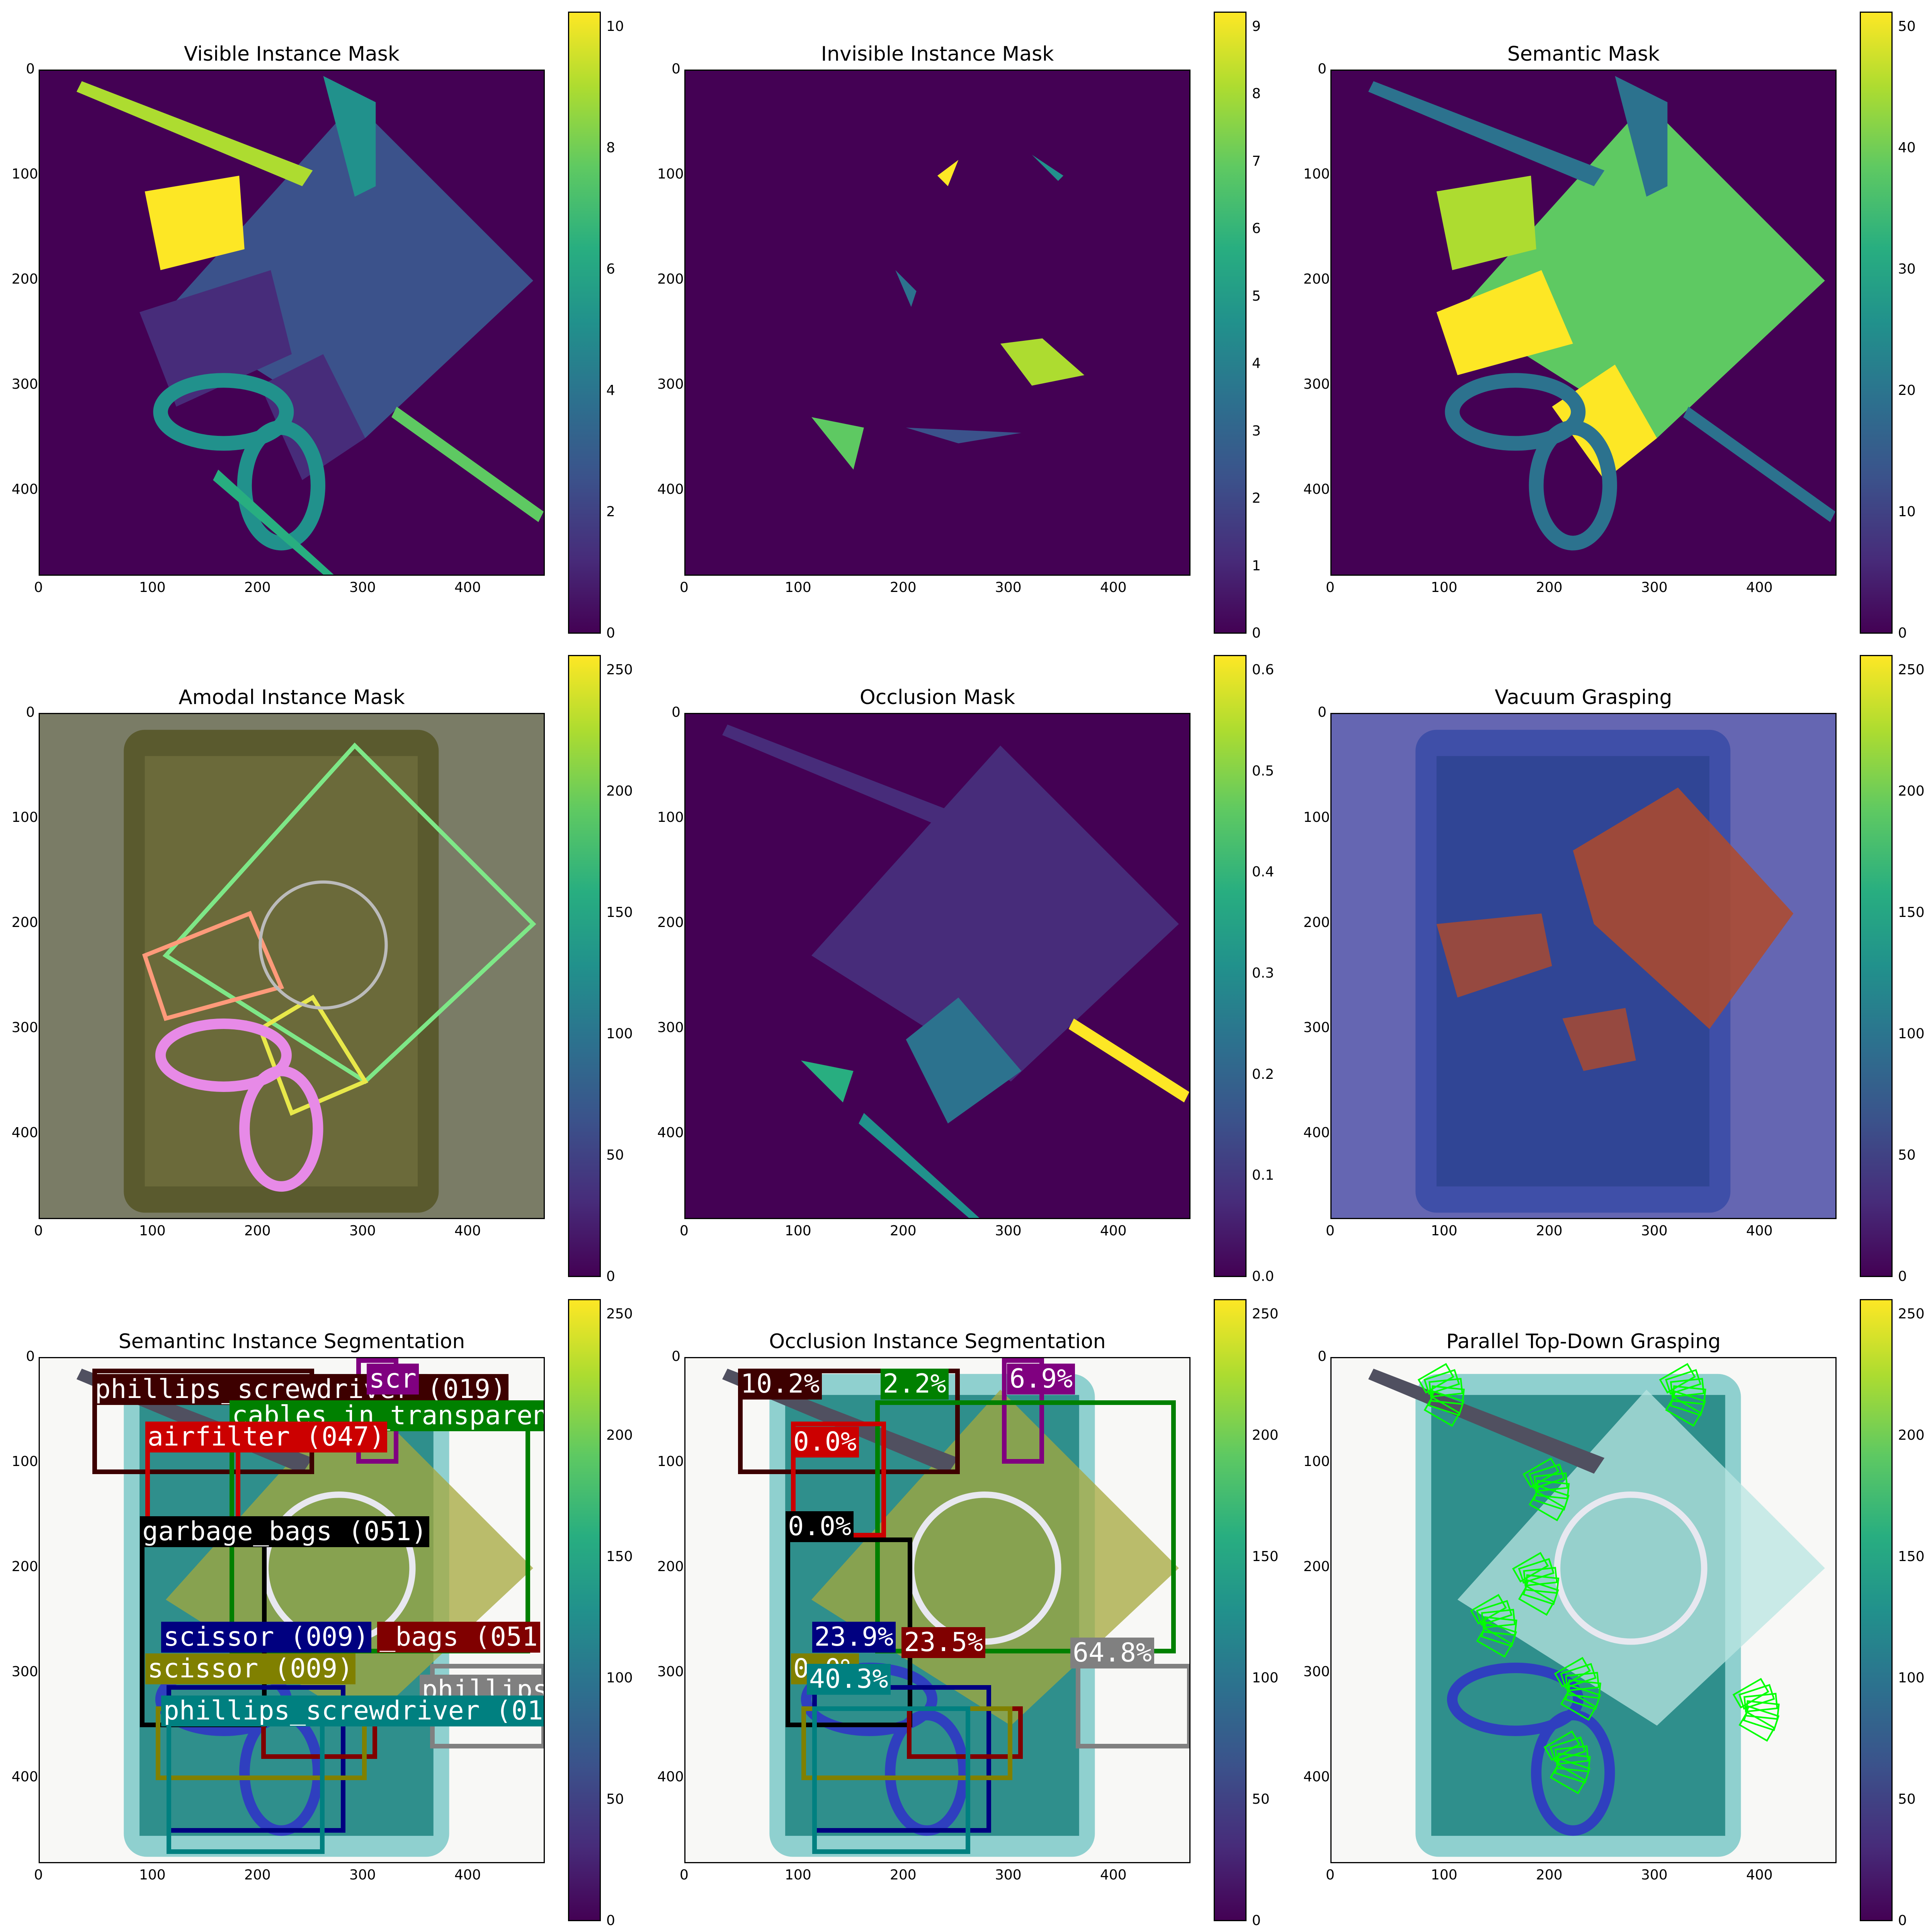 This screenshot has width=1932, height=1932. What do you see at coordinates (1263, 1074) in the screenshot?
I see `colorbar-tick-label: 0.2` at bounding box center [1263, 1074].